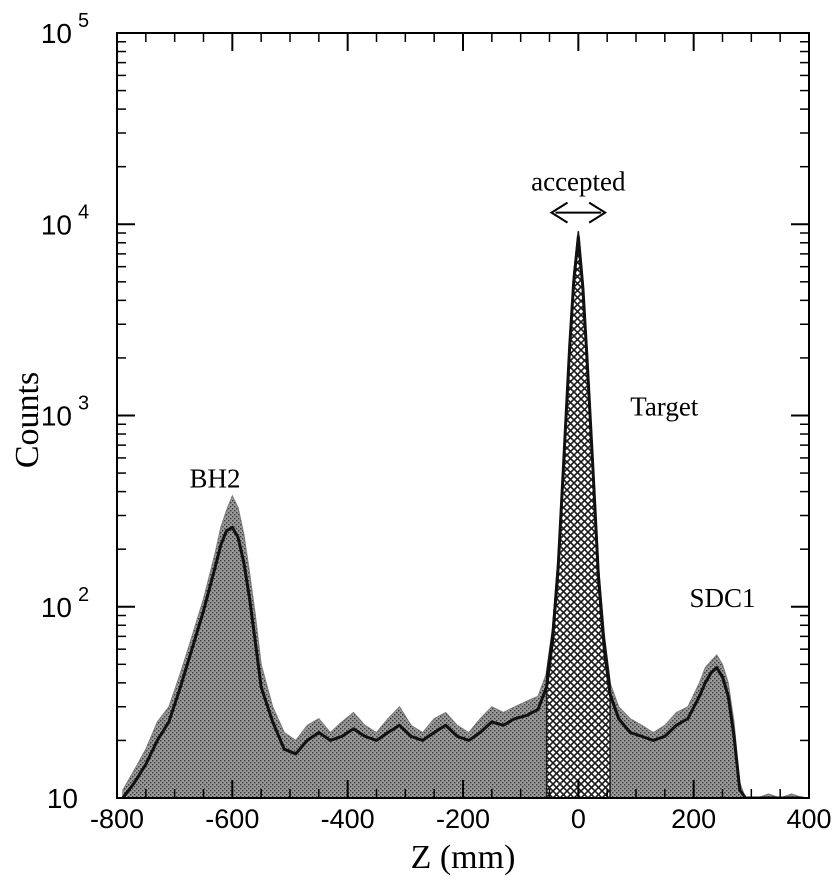 The height and width of the screenshot is (884, 839). What do you see at coordinates (808, 819) in the screenshot?
I see `x-tick-label: 400` at bounding box center [808, 819].